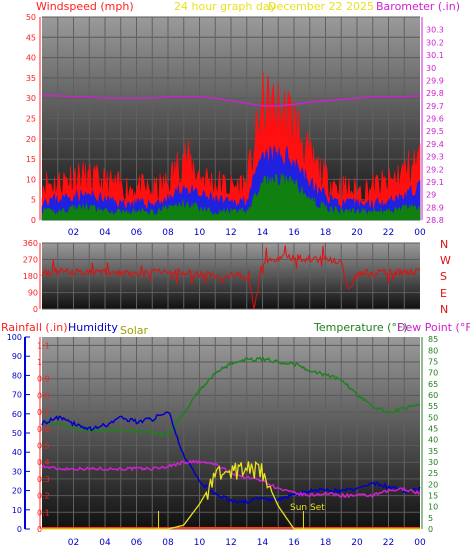 The height and width of the screenshot is (558, 470). What do you see at coordinates (14, 337) in the screenshot?
I see `humidity-y-tick-label: 100` at bounding box center [14, 337].